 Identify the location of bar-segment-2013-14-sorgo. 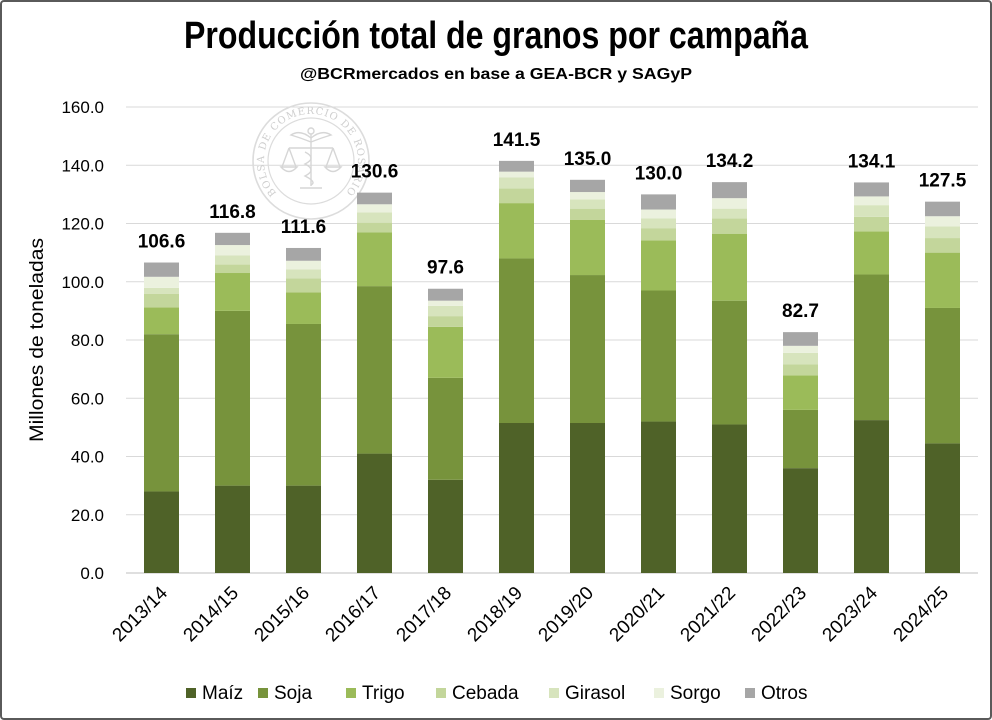
(161, 282).